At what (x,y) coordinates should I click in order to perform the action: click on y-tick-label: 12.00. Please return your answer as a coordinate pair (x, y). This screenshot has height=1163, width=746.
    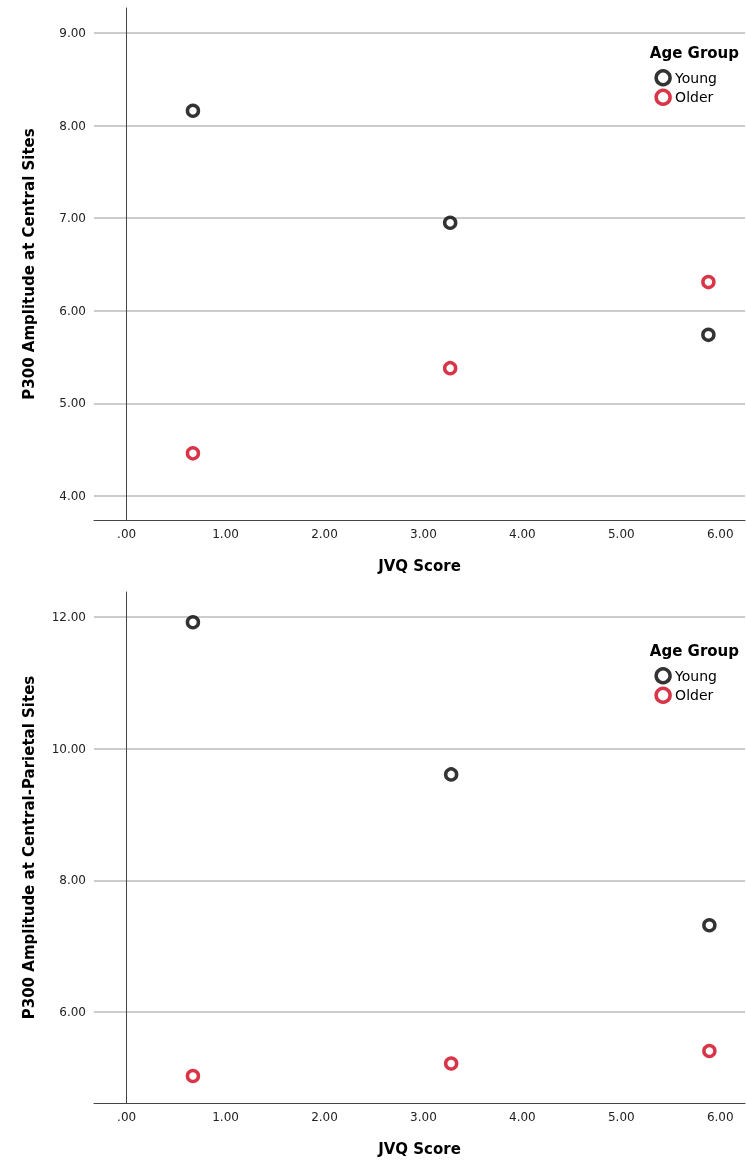
    Looking at the image, I should click on (68, 617).